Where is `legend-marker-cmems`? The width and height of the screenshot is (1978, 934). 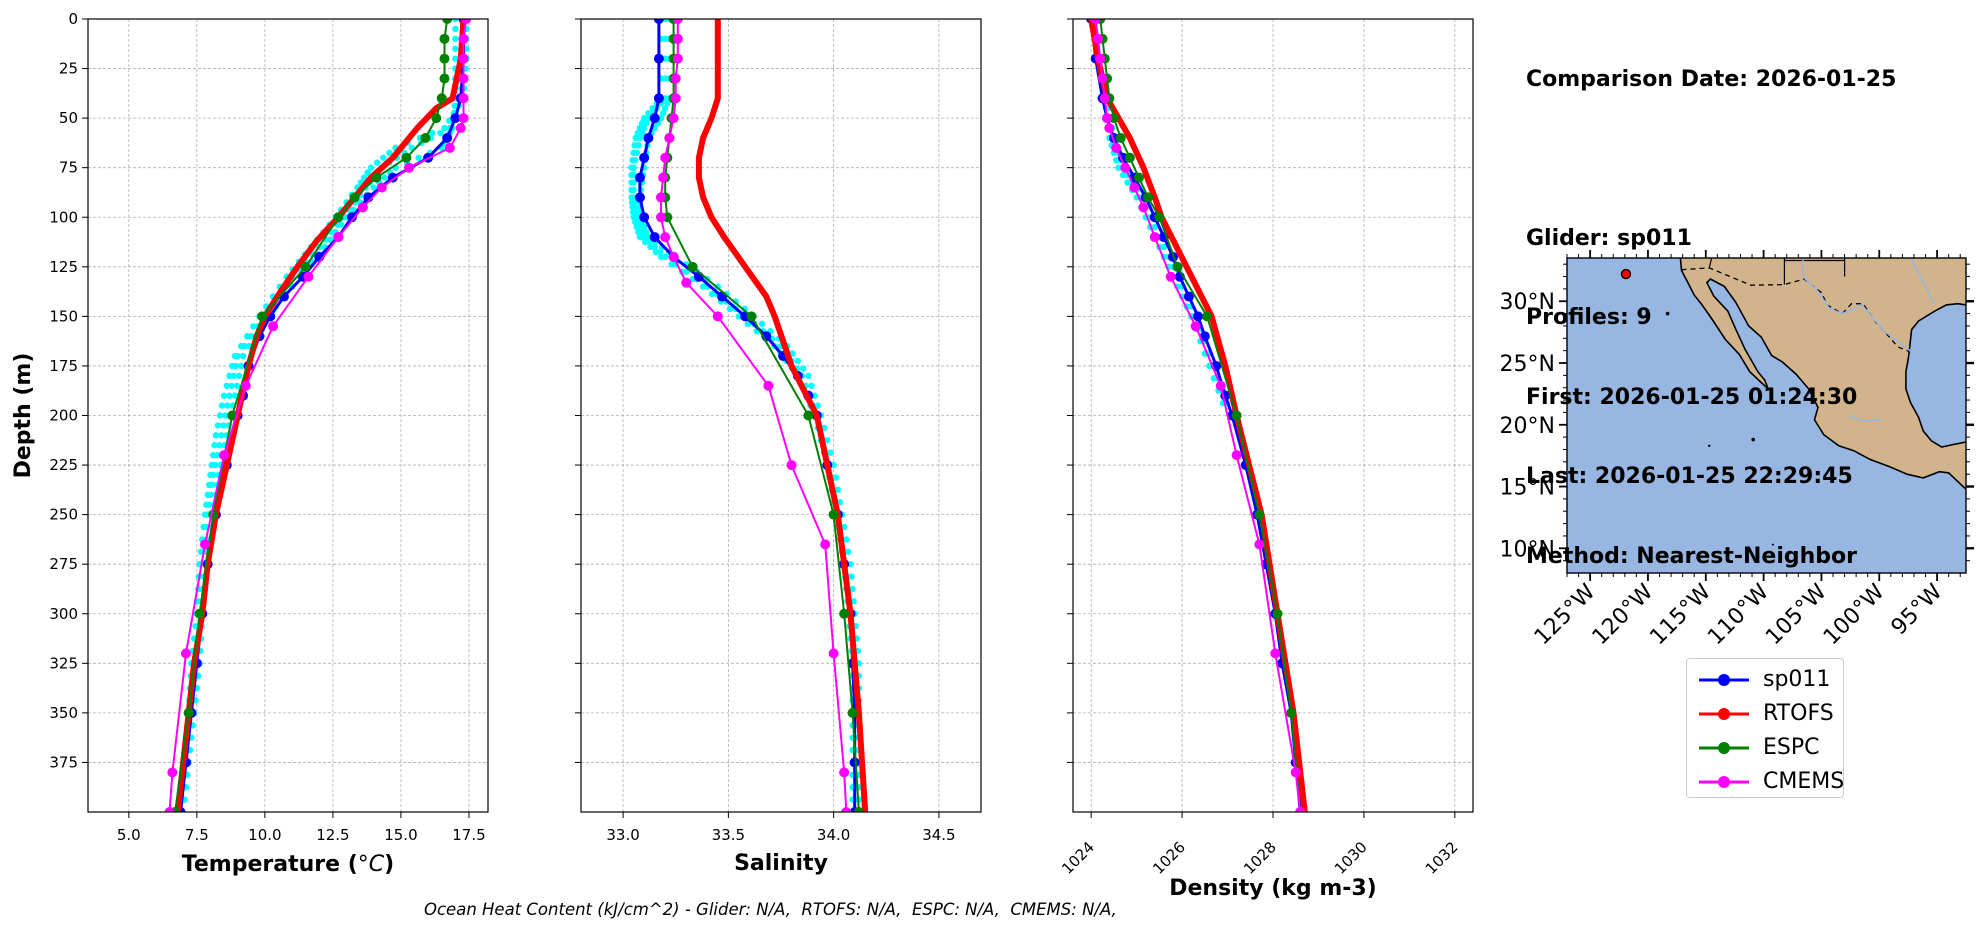
legend-marker-cmems is located at coordinates (1724, 782).